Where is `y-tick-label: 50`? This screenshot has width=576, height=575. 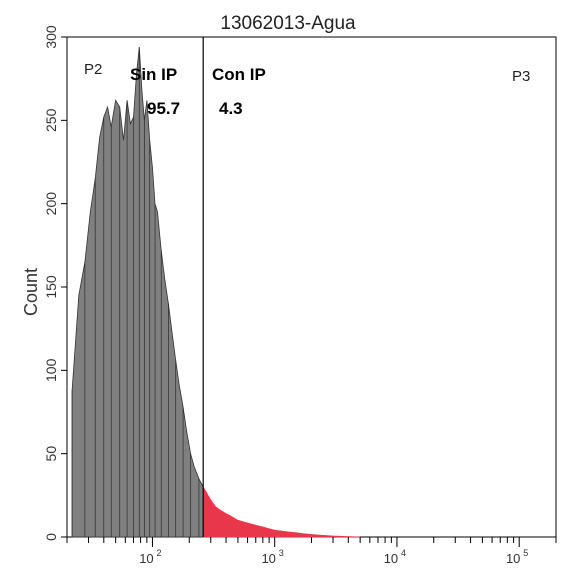 y-tick-label: 50 is located at coordinates (51, 454).